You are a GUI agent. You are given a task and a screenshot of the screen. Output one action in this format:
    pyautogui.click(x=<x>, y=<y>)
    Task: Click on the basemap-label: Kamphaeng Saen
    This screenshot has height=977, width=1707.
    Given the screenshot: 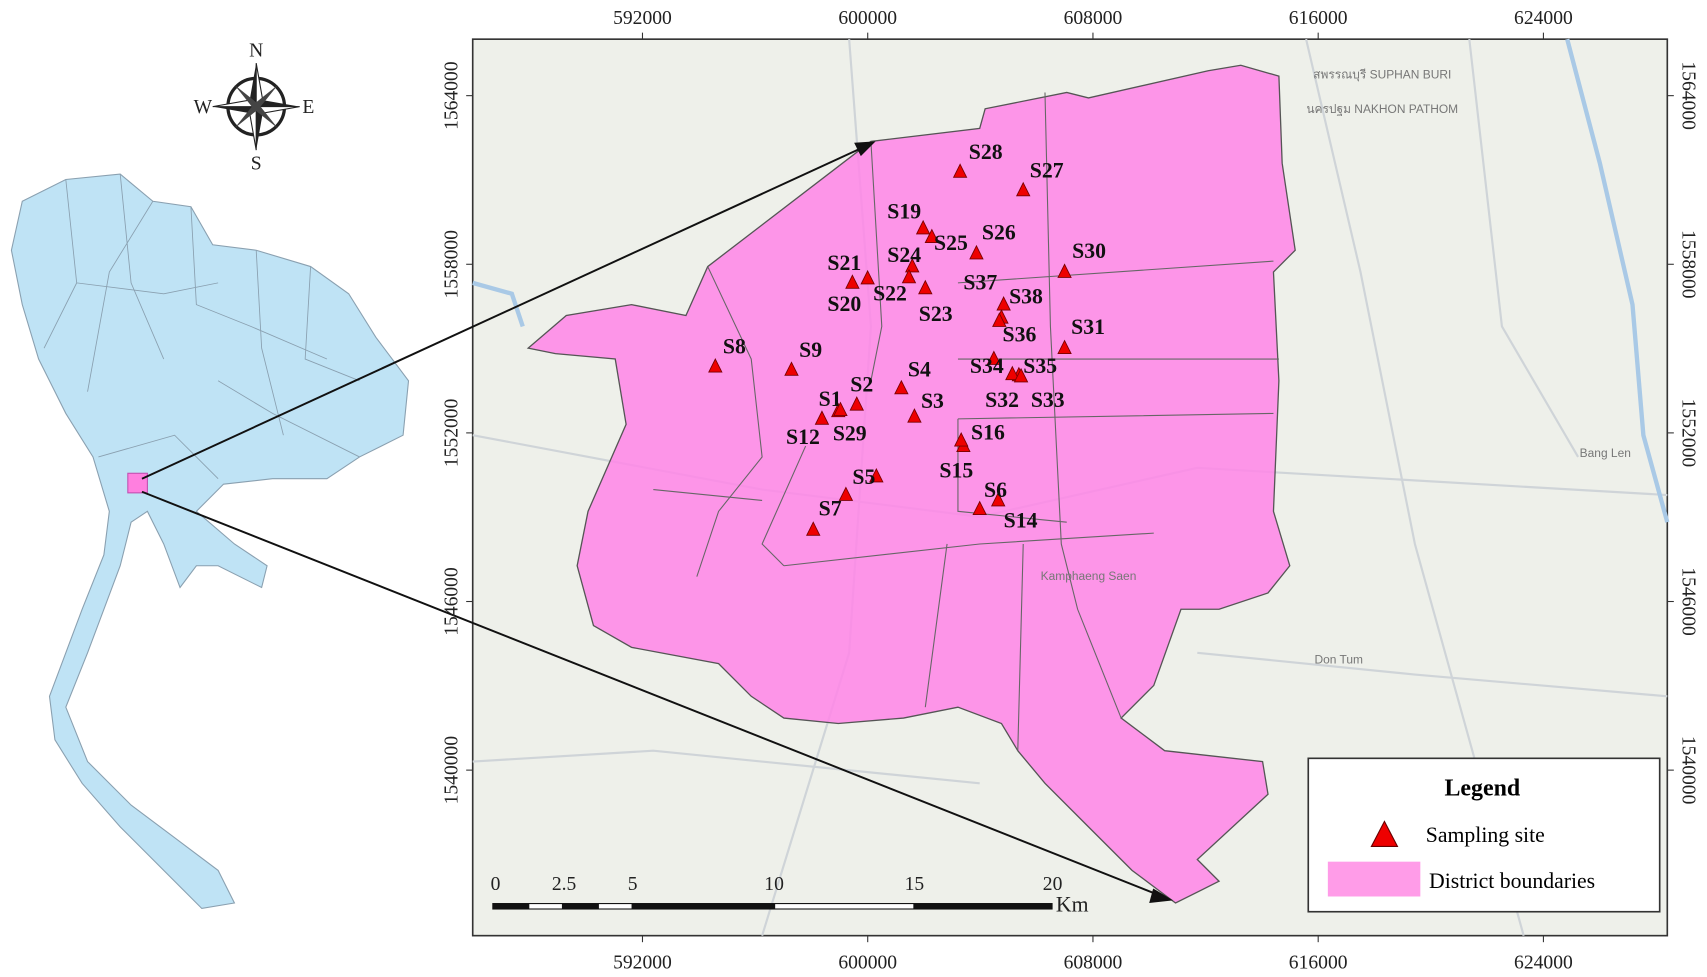 What is the action you would take?
    pyautogui.click(x=1089, y=576)
    